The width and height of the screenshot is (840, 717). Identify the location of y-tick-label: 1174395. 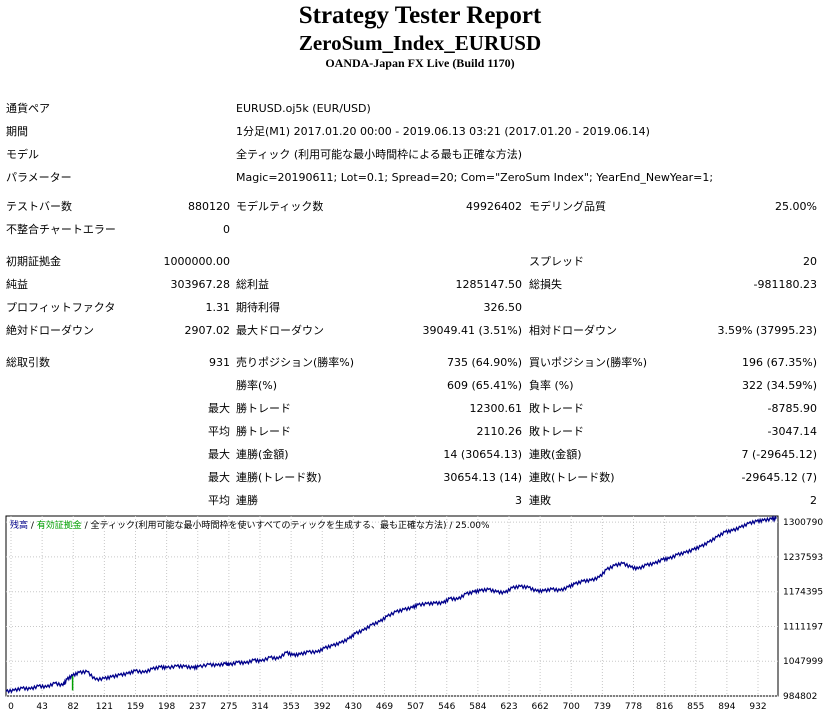
(803, 593).